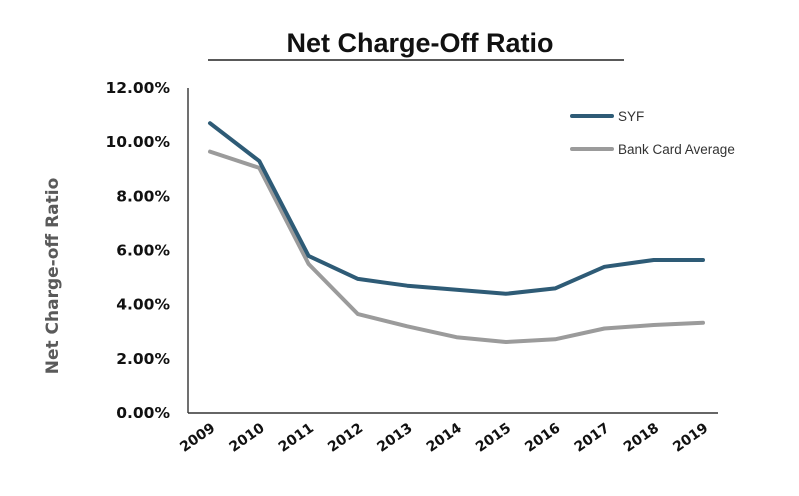 The height and width of the screenshot is (496, 799). Describe the element at coordinates (143, 359) in the screenshot. I see `y-tick-label: 2.00%` at that location.